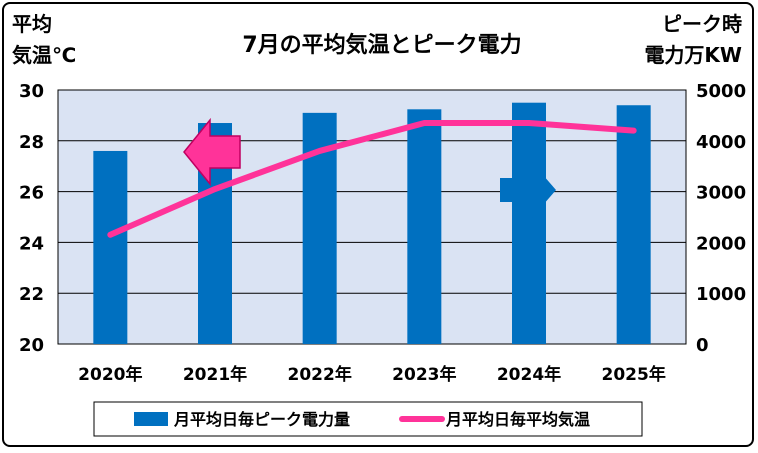 The width and height of the screenshot is (758, 453). I want to click on y-right-tick: 0, so click(702, 345).